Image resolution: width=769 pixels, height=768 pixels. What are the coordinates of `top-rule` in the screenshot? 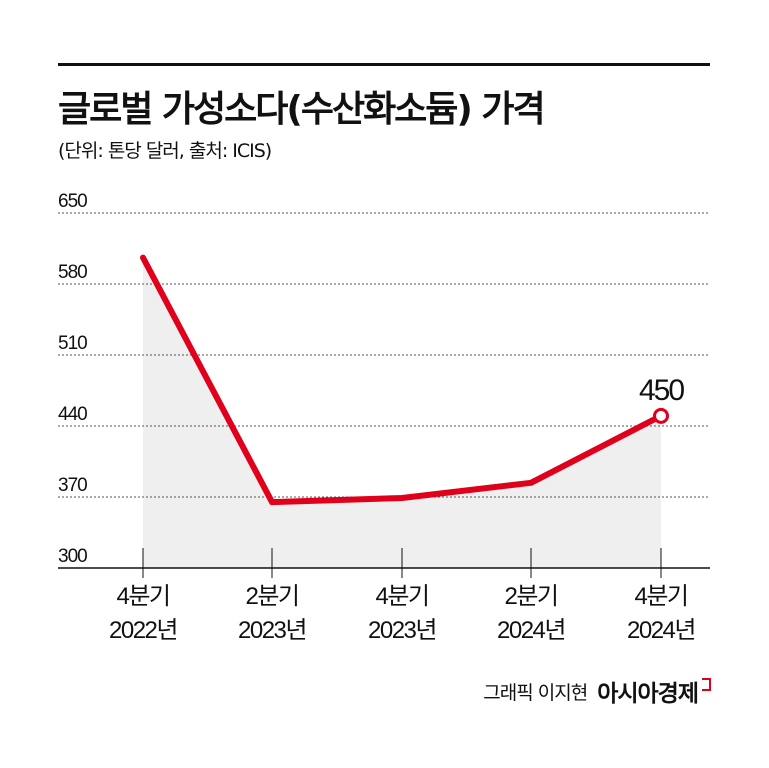 It's located at (384, 64).